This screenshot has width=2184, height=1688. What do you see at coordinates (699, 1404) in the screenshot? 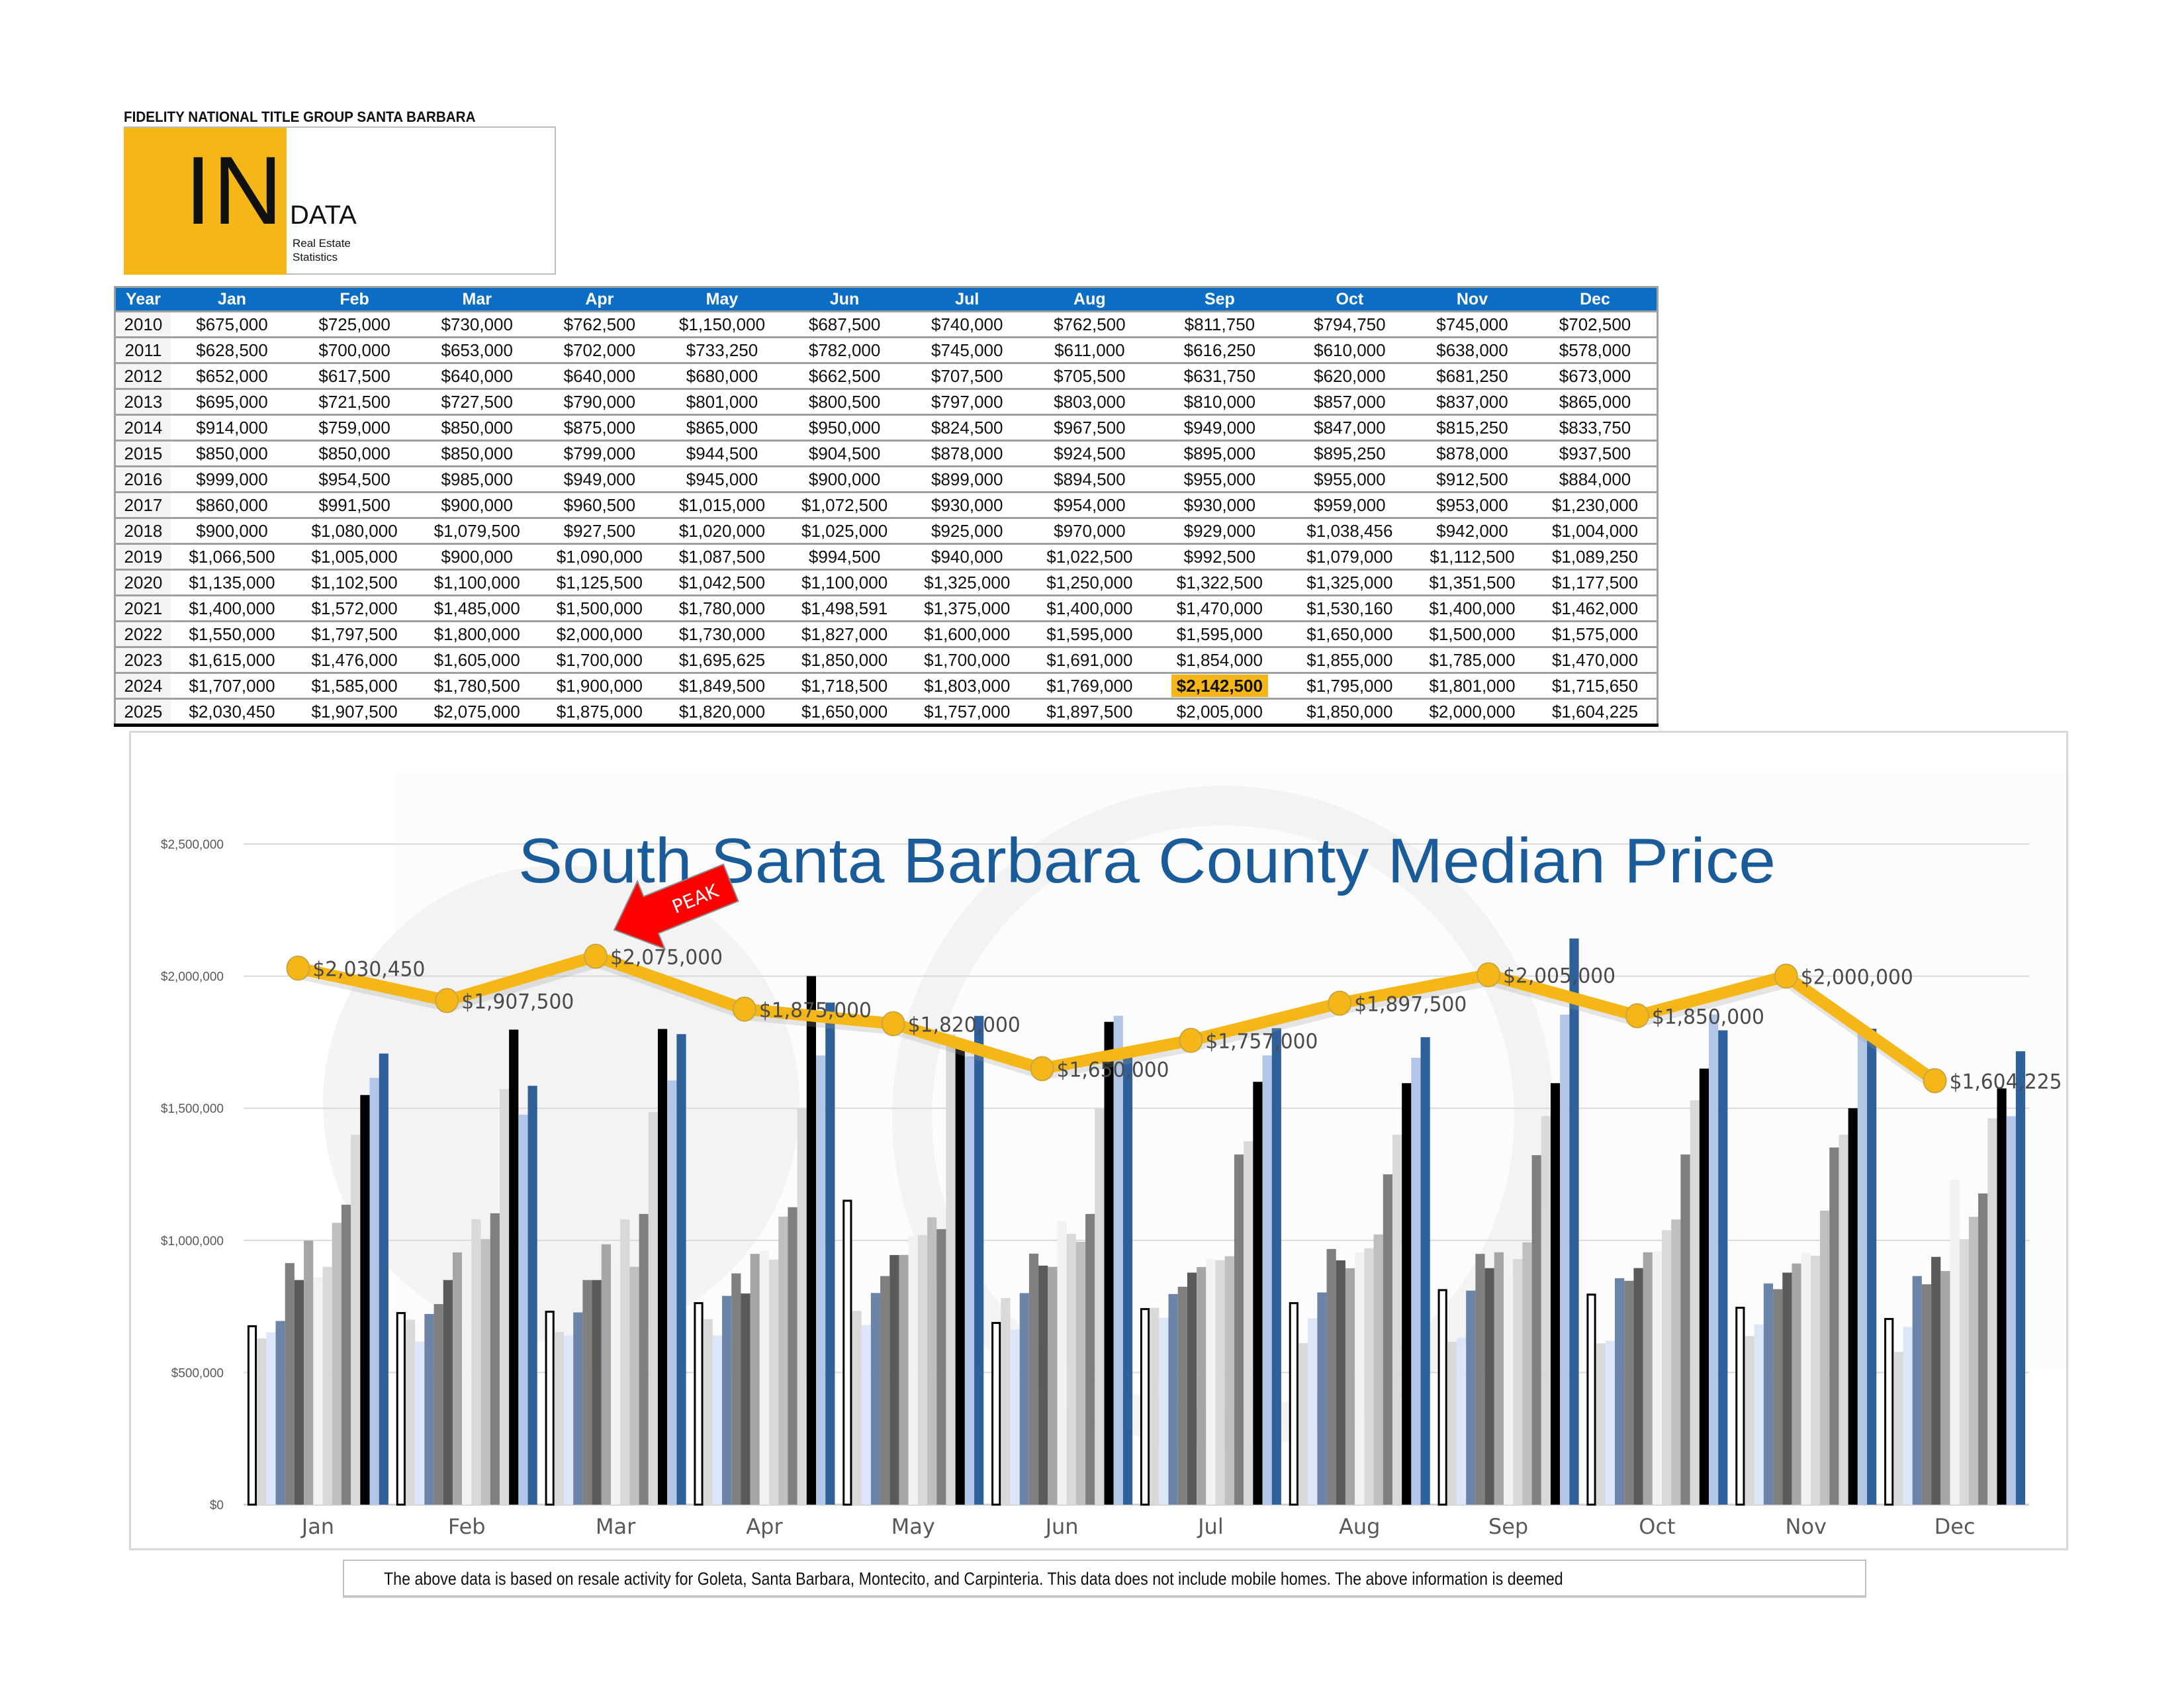
I see `bar-apr-2010` at bounding box center [699, 1404].